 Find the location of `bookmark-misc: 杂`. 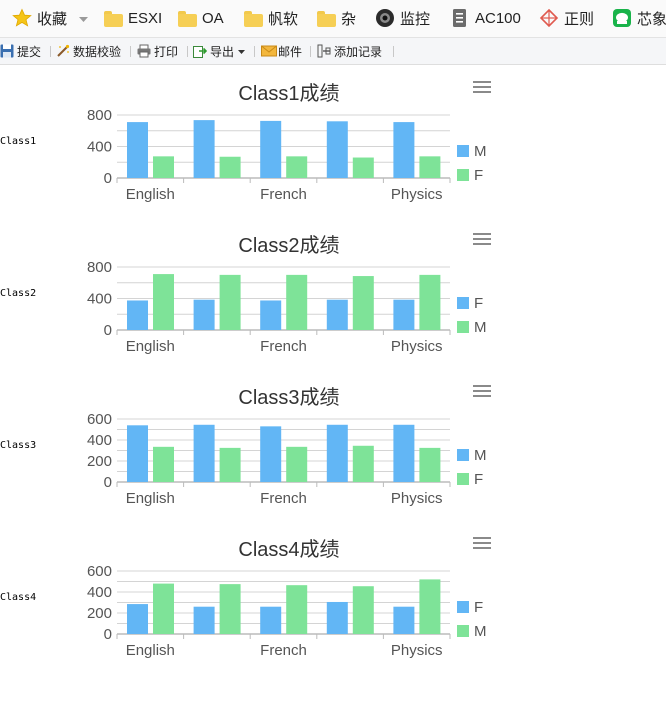

bookmark-misc: 杂 is located at coordinates (336, 18).